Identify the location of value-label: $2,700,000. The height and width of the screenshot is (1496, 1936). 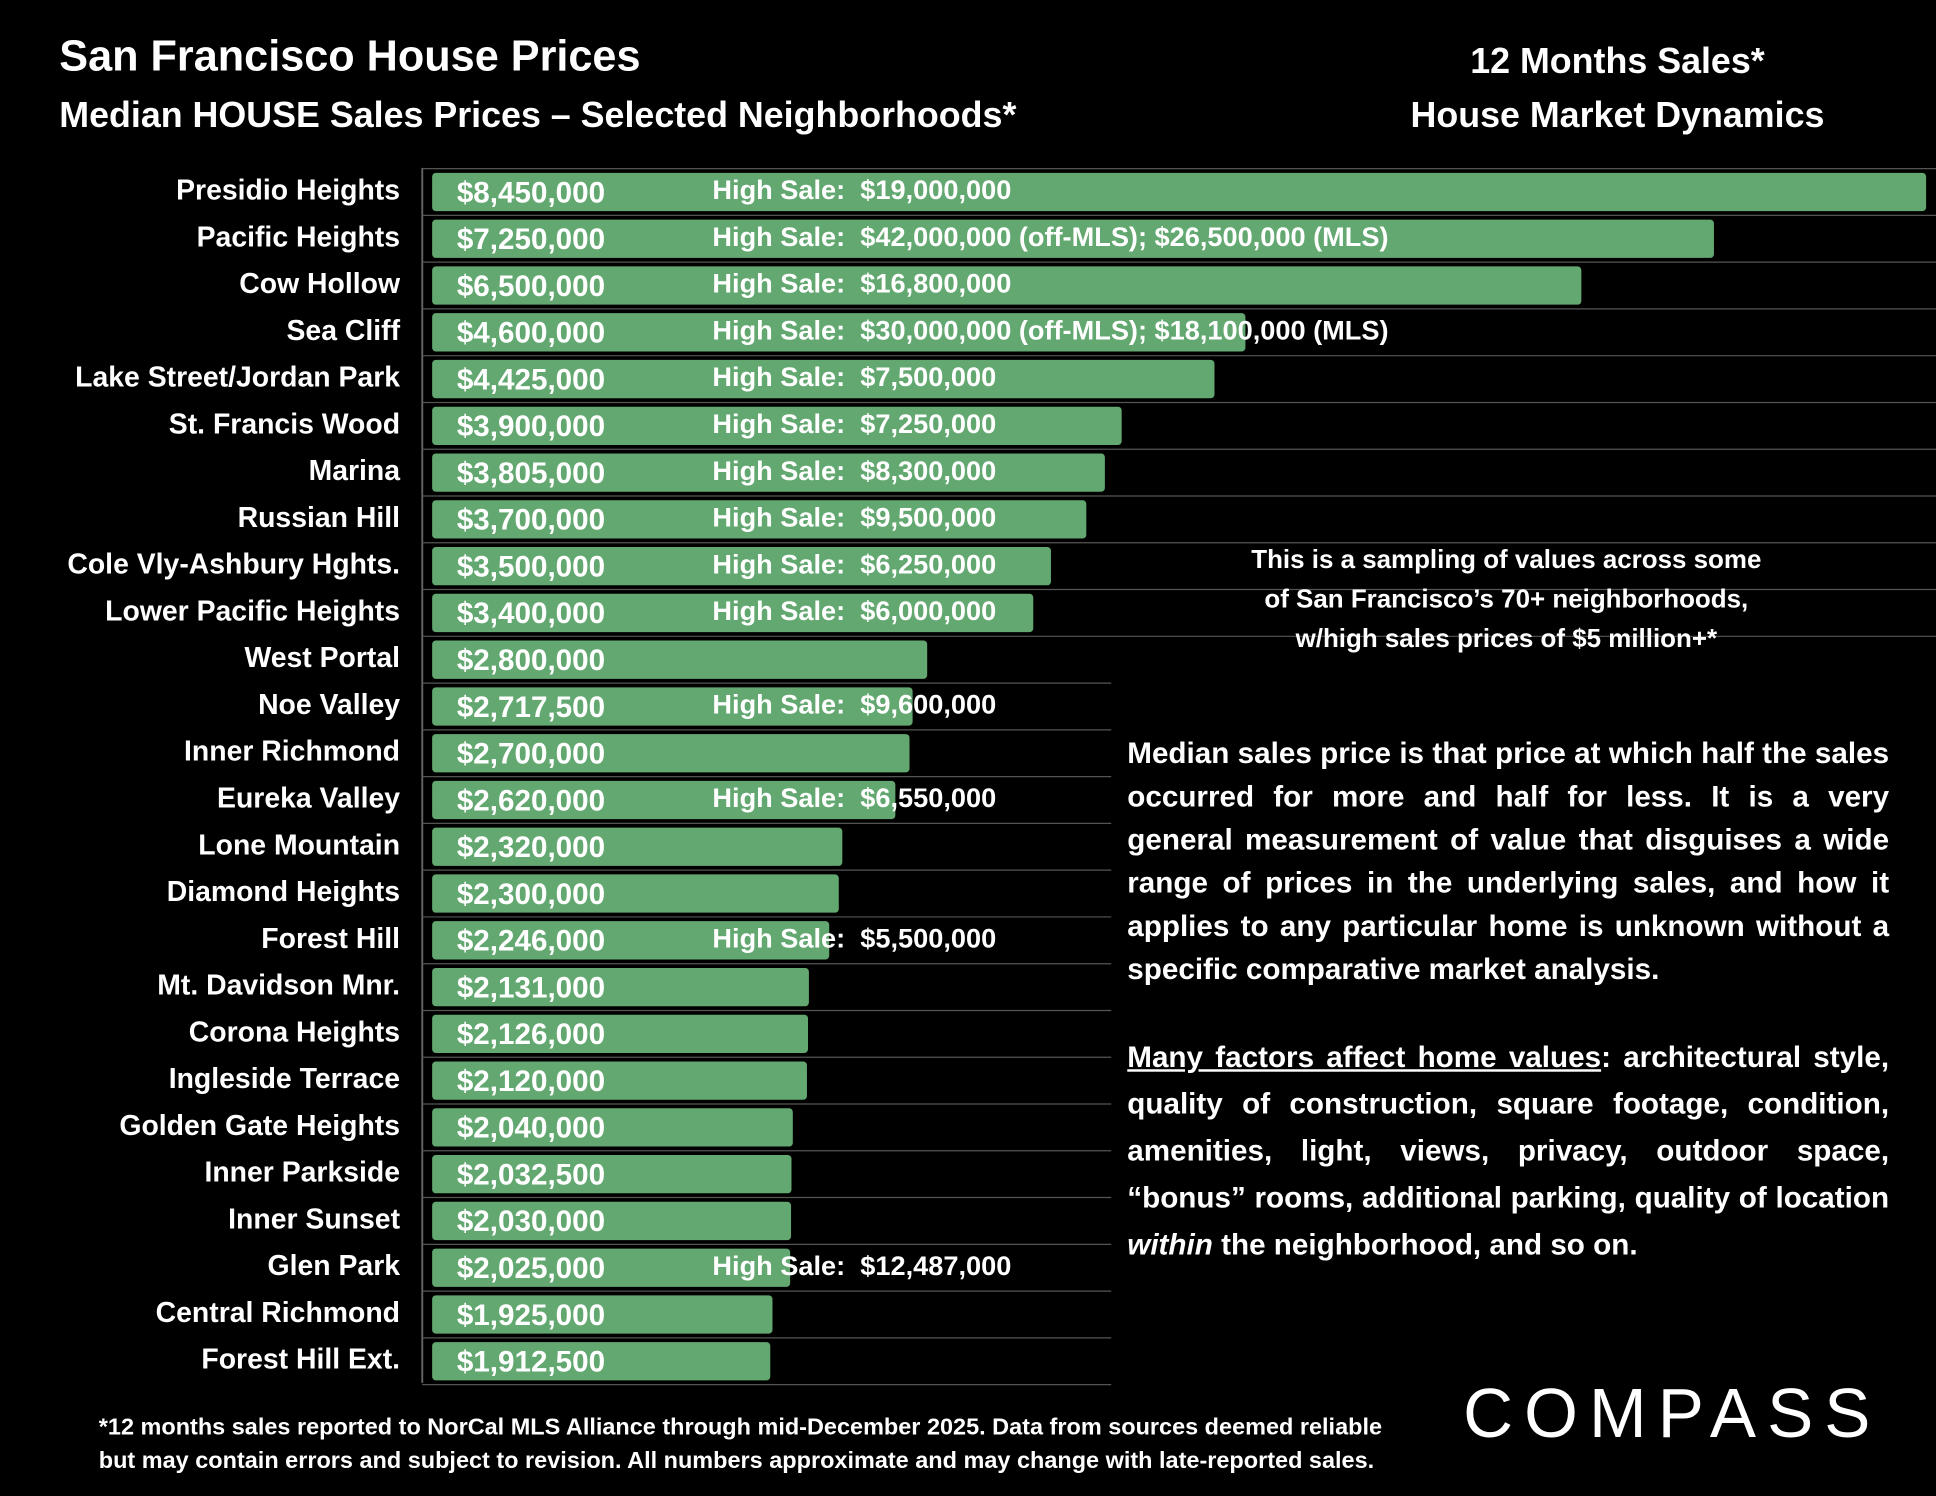
(531, 754).